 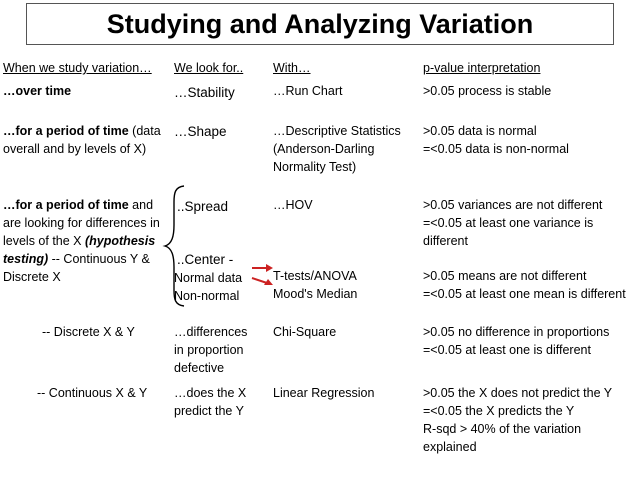 I want to click on row-period-pvalue-line1: >0.05 data is normal, so click(x=480, y=131).